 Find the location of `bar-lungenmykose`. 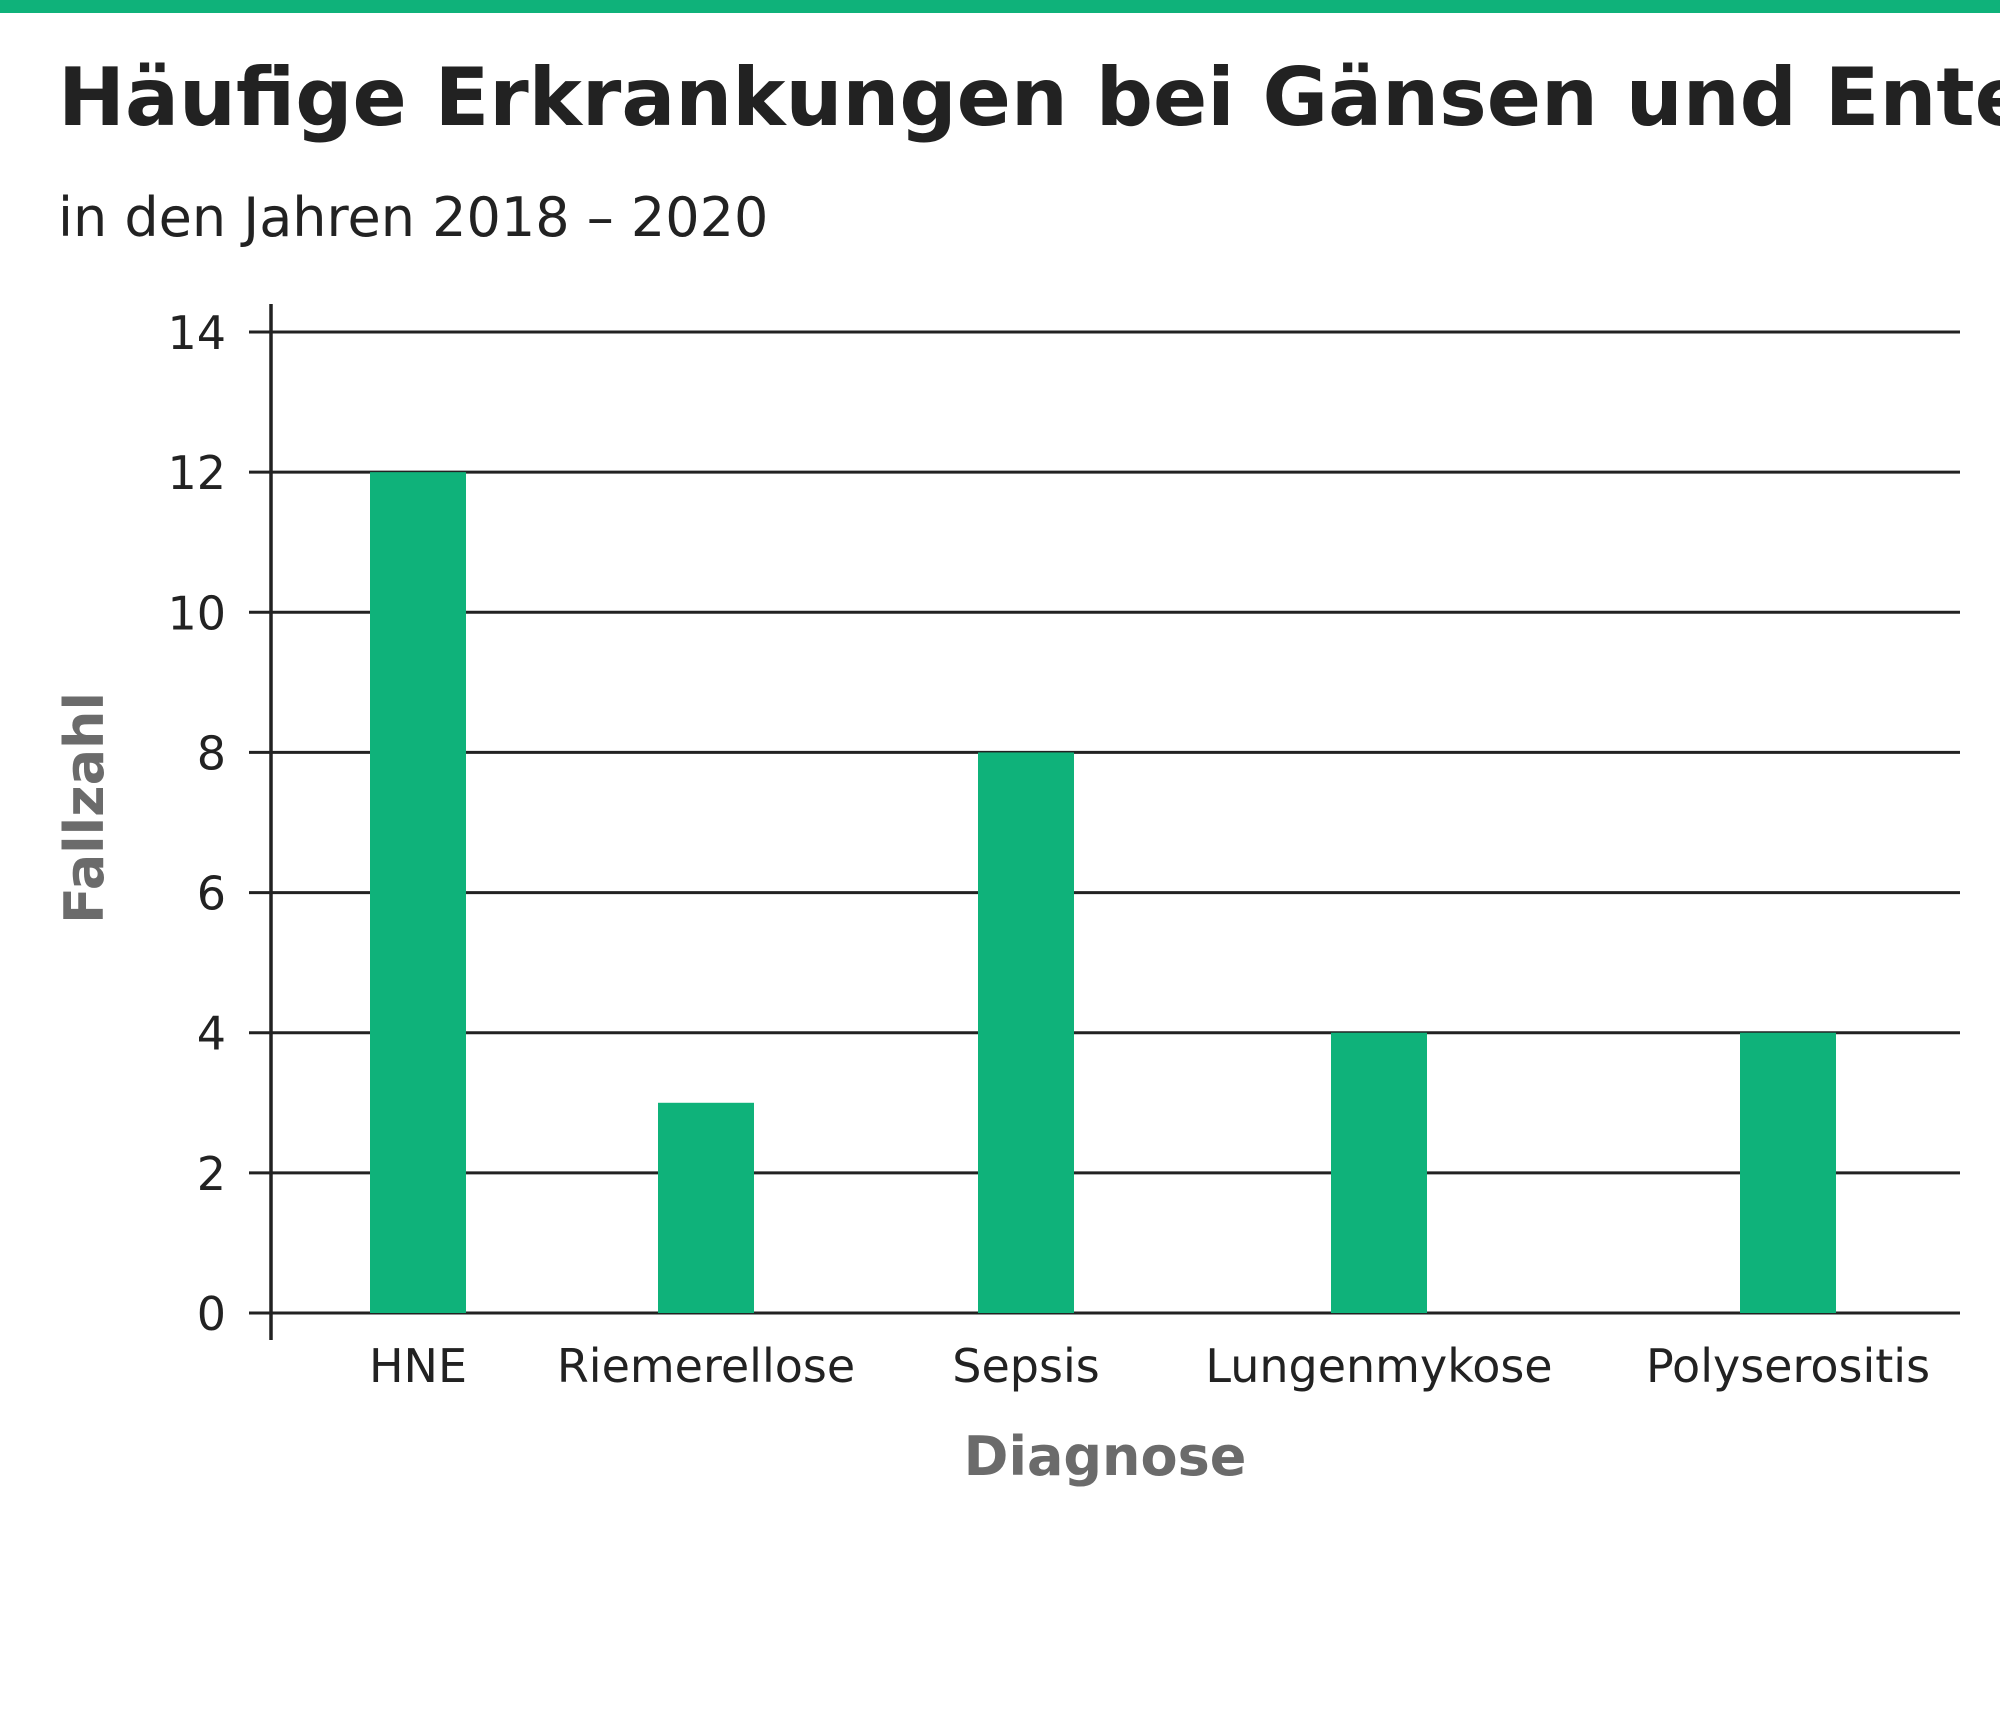

bar-lungenmykose is located at coordinates (1379, 1172).